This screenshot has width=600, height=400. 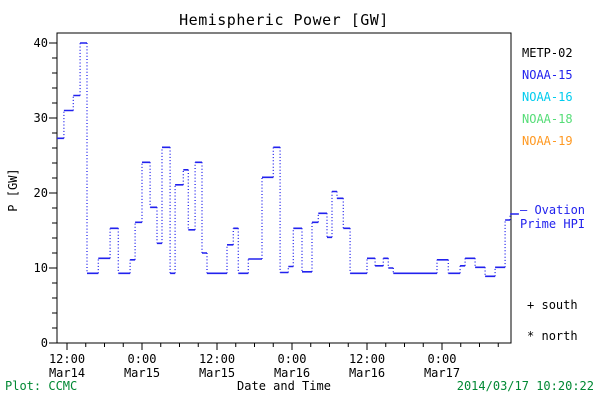 I want to click on satellite-legend: METP-02 NOAA-15 NOAA-16 NOAA-18 NOAA-19, so click(x=547, y=97).